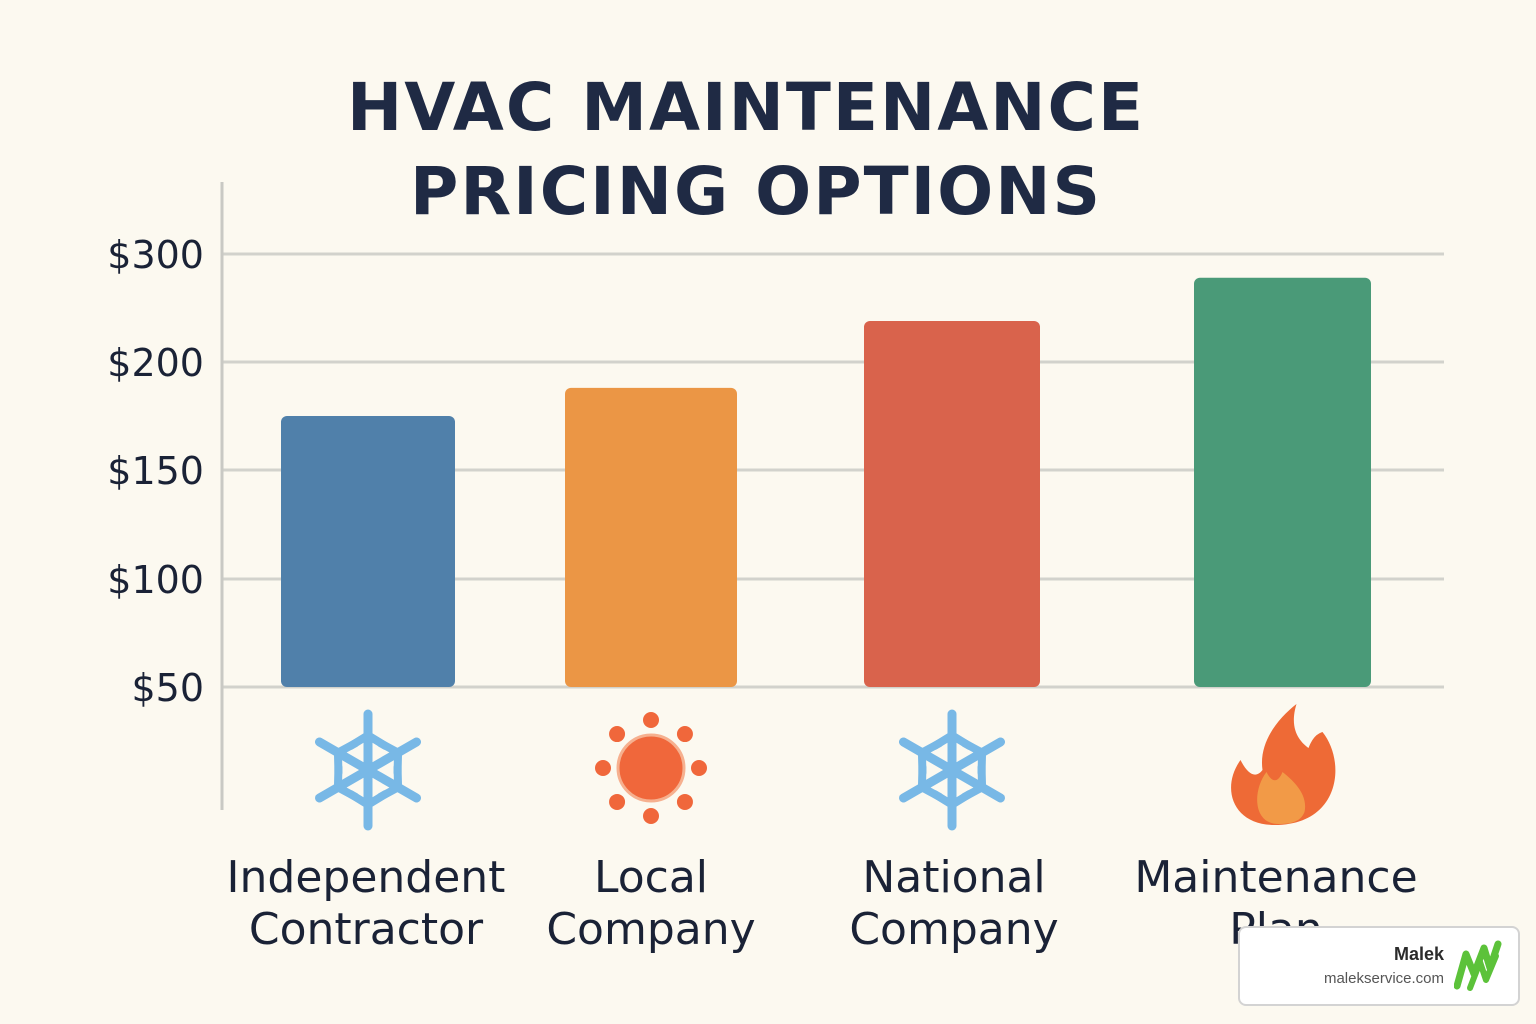 This screenshot has height=1024, width=1536. I want to click on category-label: National, so click(953, 877).